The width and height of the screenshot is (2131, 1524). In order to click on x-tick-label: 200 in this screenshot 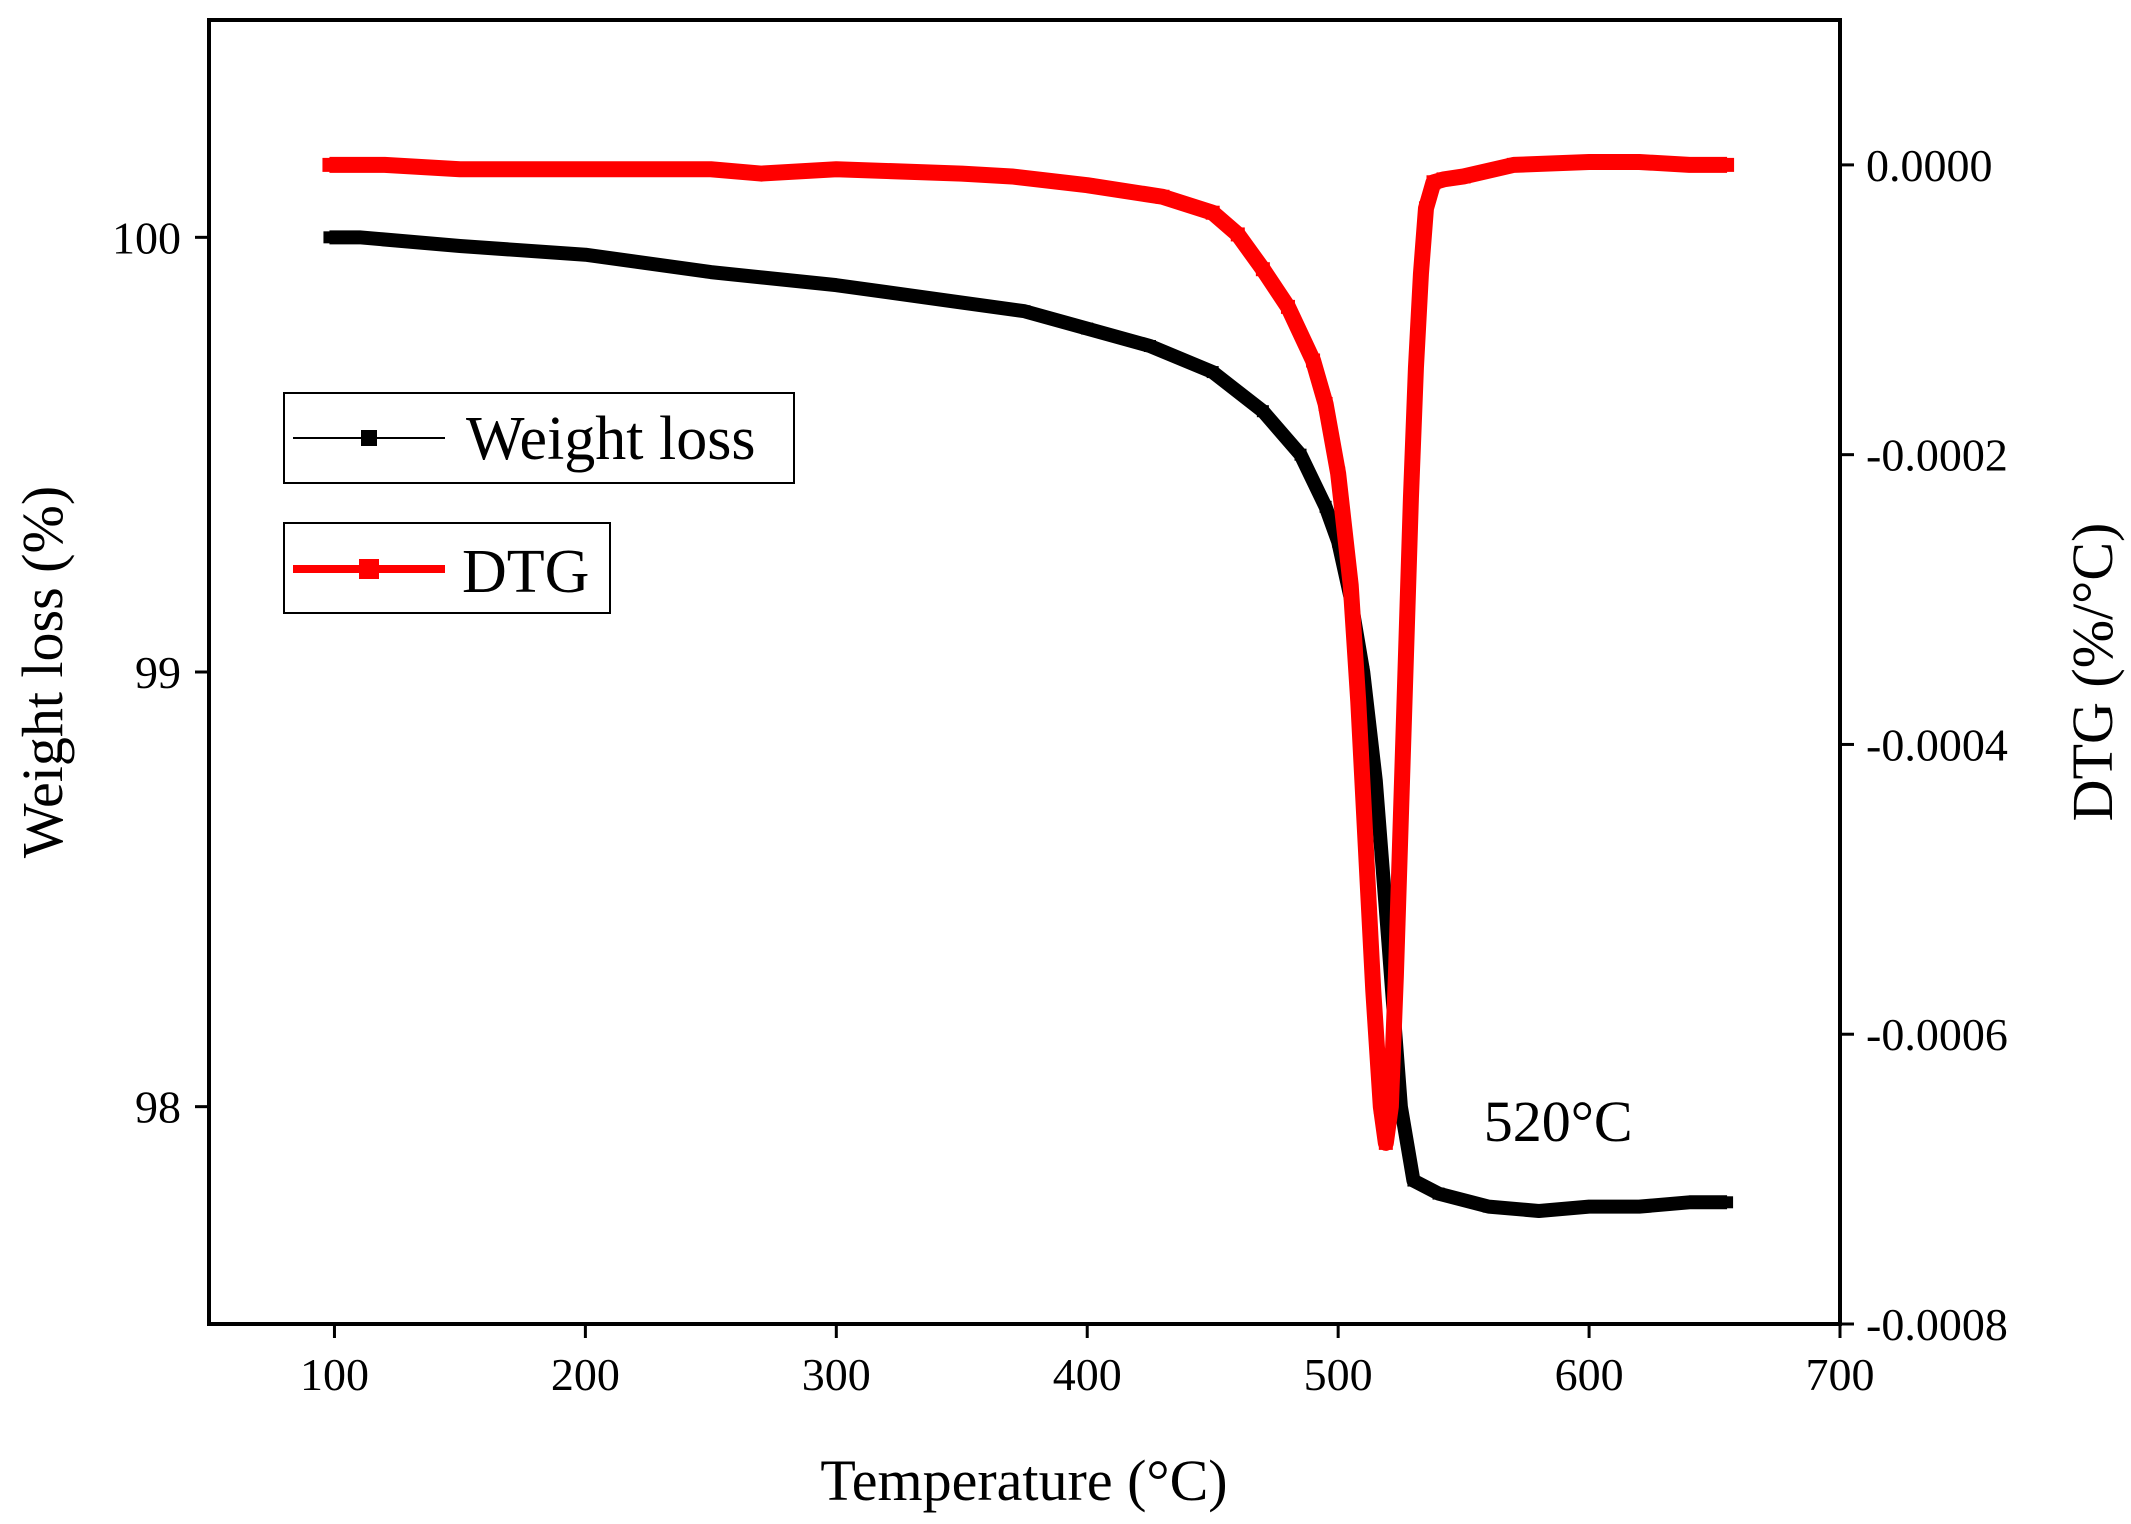, I will do `click(585, 1374)`.